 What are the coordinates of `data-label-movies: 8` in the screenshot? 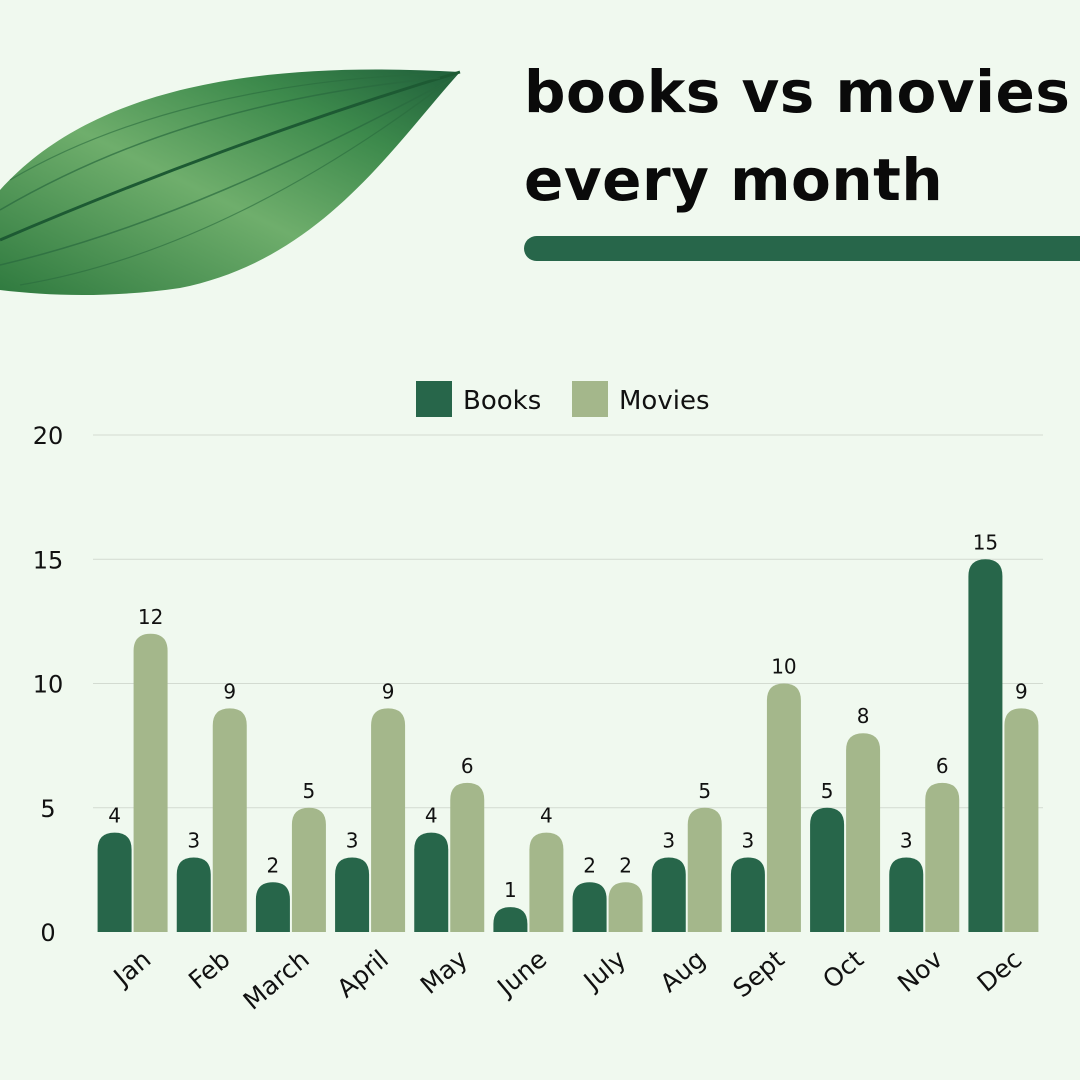 It's located at (863, 716).